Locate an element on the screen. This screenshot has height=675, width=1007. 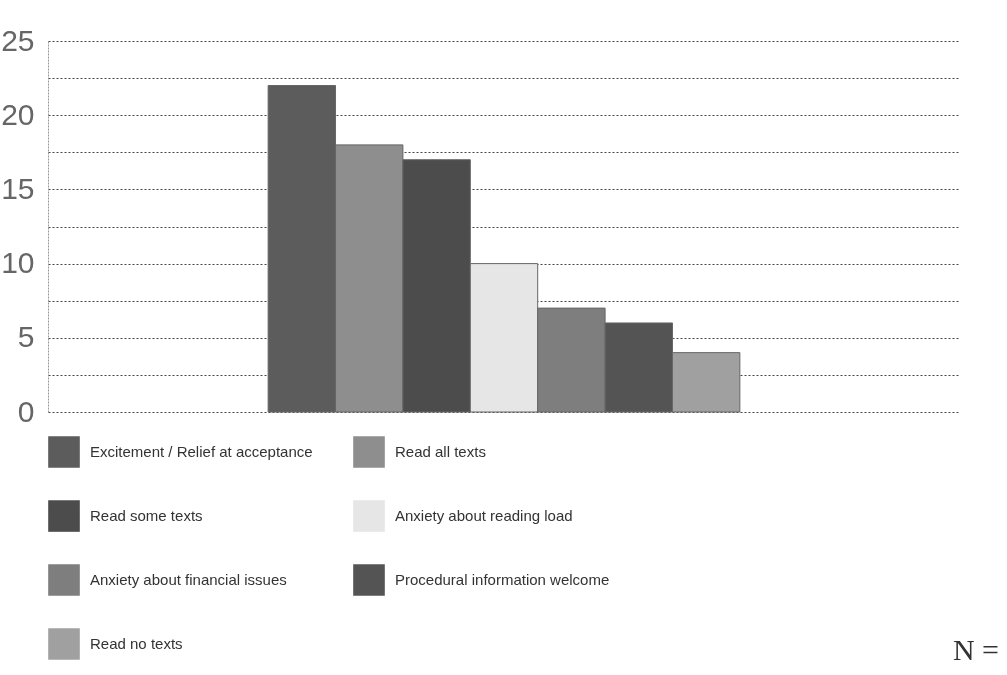
y-tick-label: 20 is located at coordinates (18, 114).